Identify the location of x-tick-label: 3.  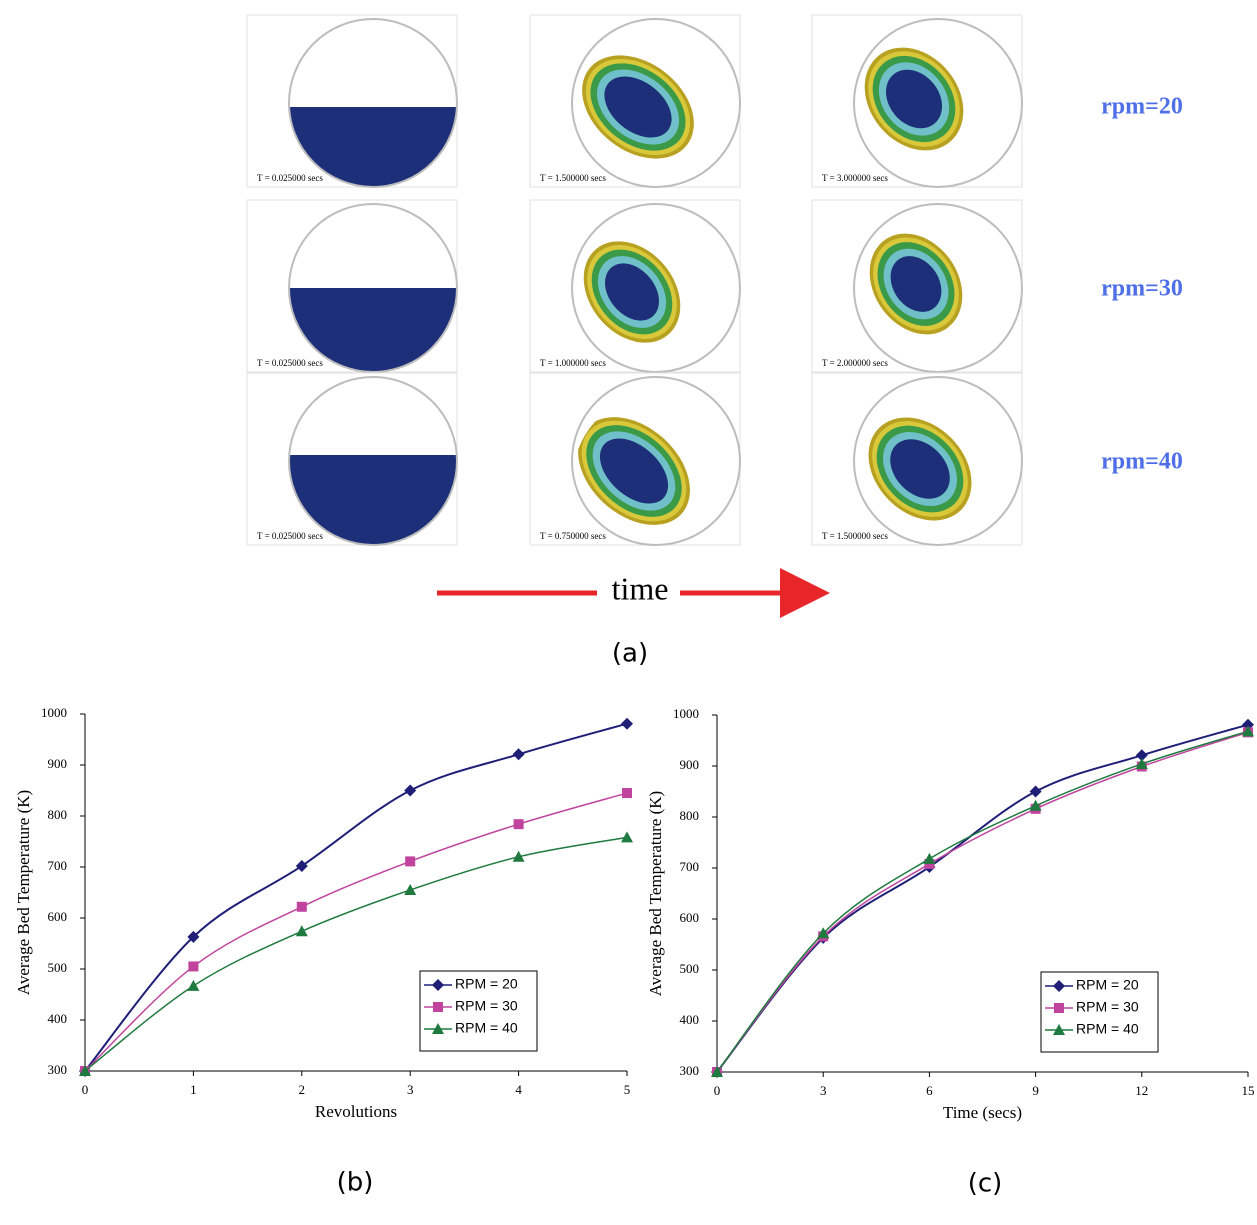
(823, 1090).